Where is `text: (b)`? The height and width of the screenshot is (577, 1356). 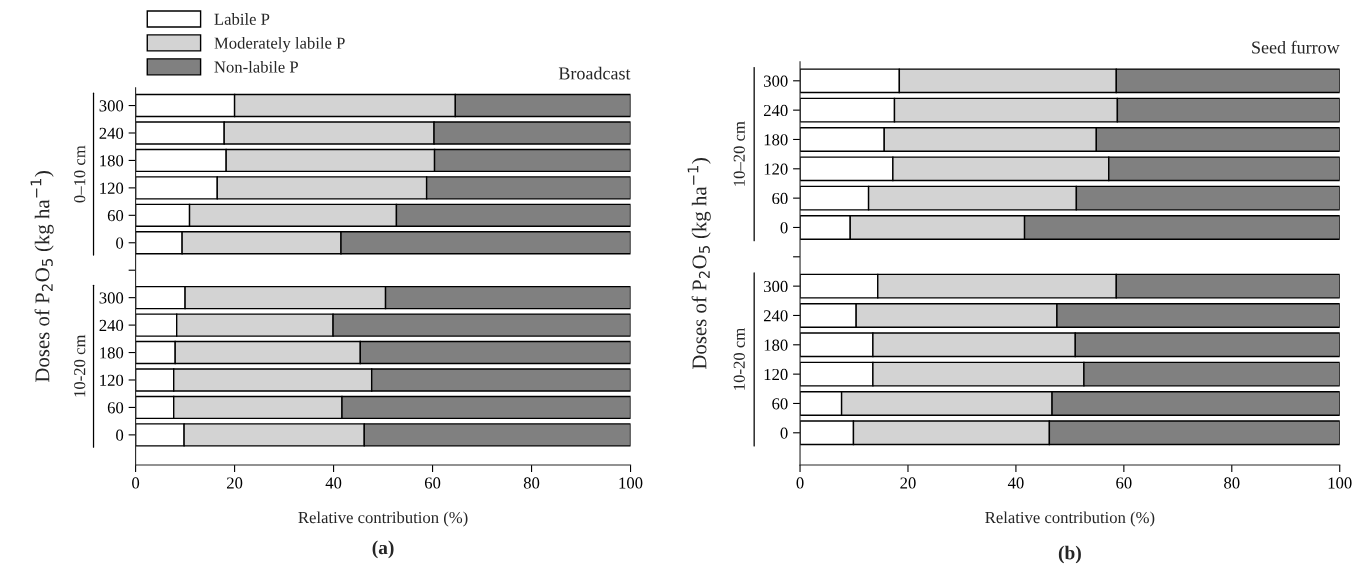 text: (b) is located at coordinates (1069, 554).